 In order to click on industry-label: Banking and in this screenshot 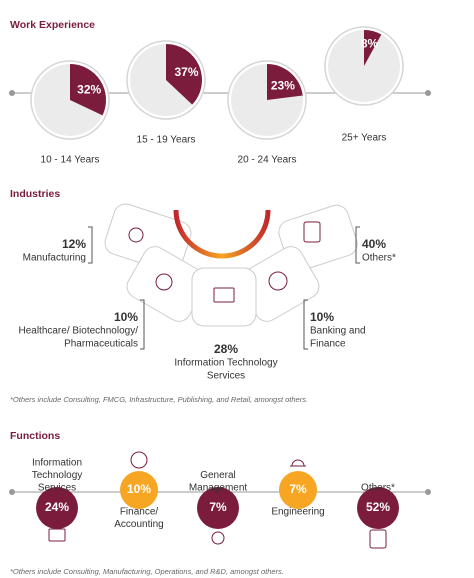, I will do `click(338, 331)`.